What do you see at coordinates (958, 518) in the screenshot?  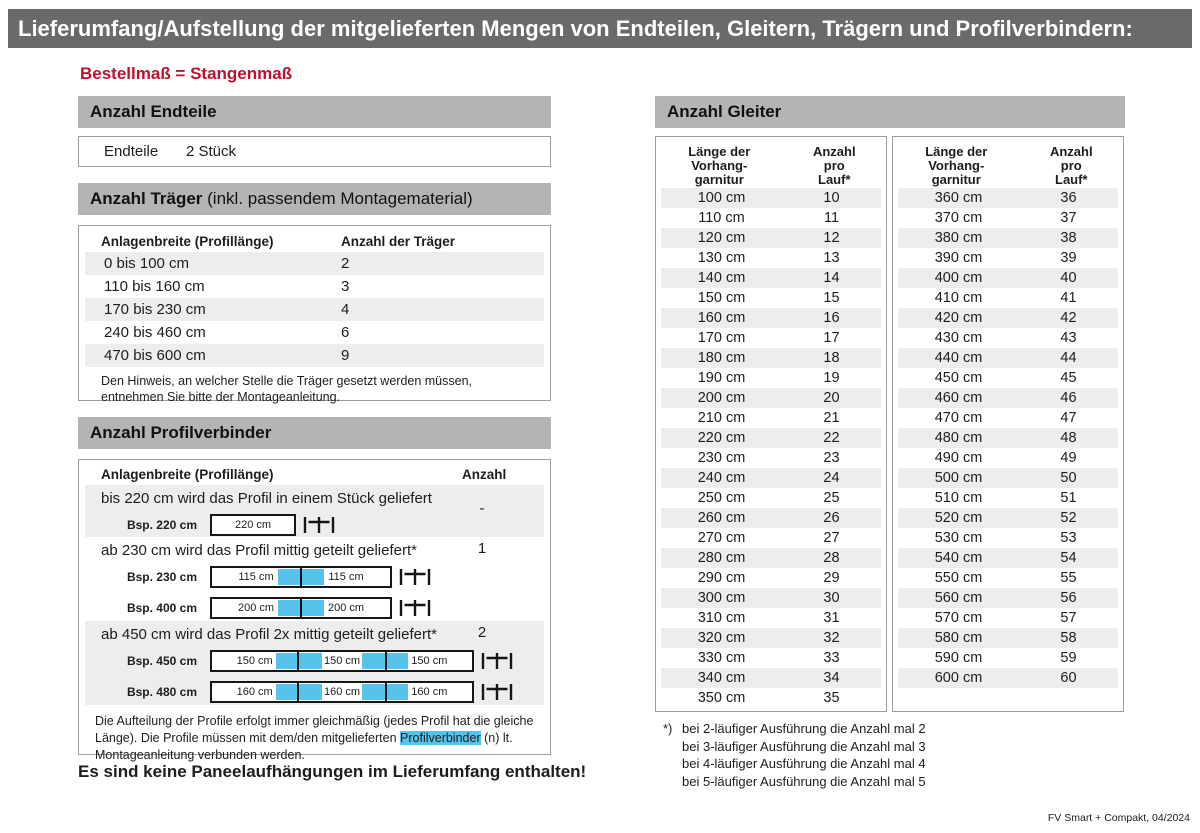 I see `gleiter-row-length: 520 cm` at bounding box center [958, 518].